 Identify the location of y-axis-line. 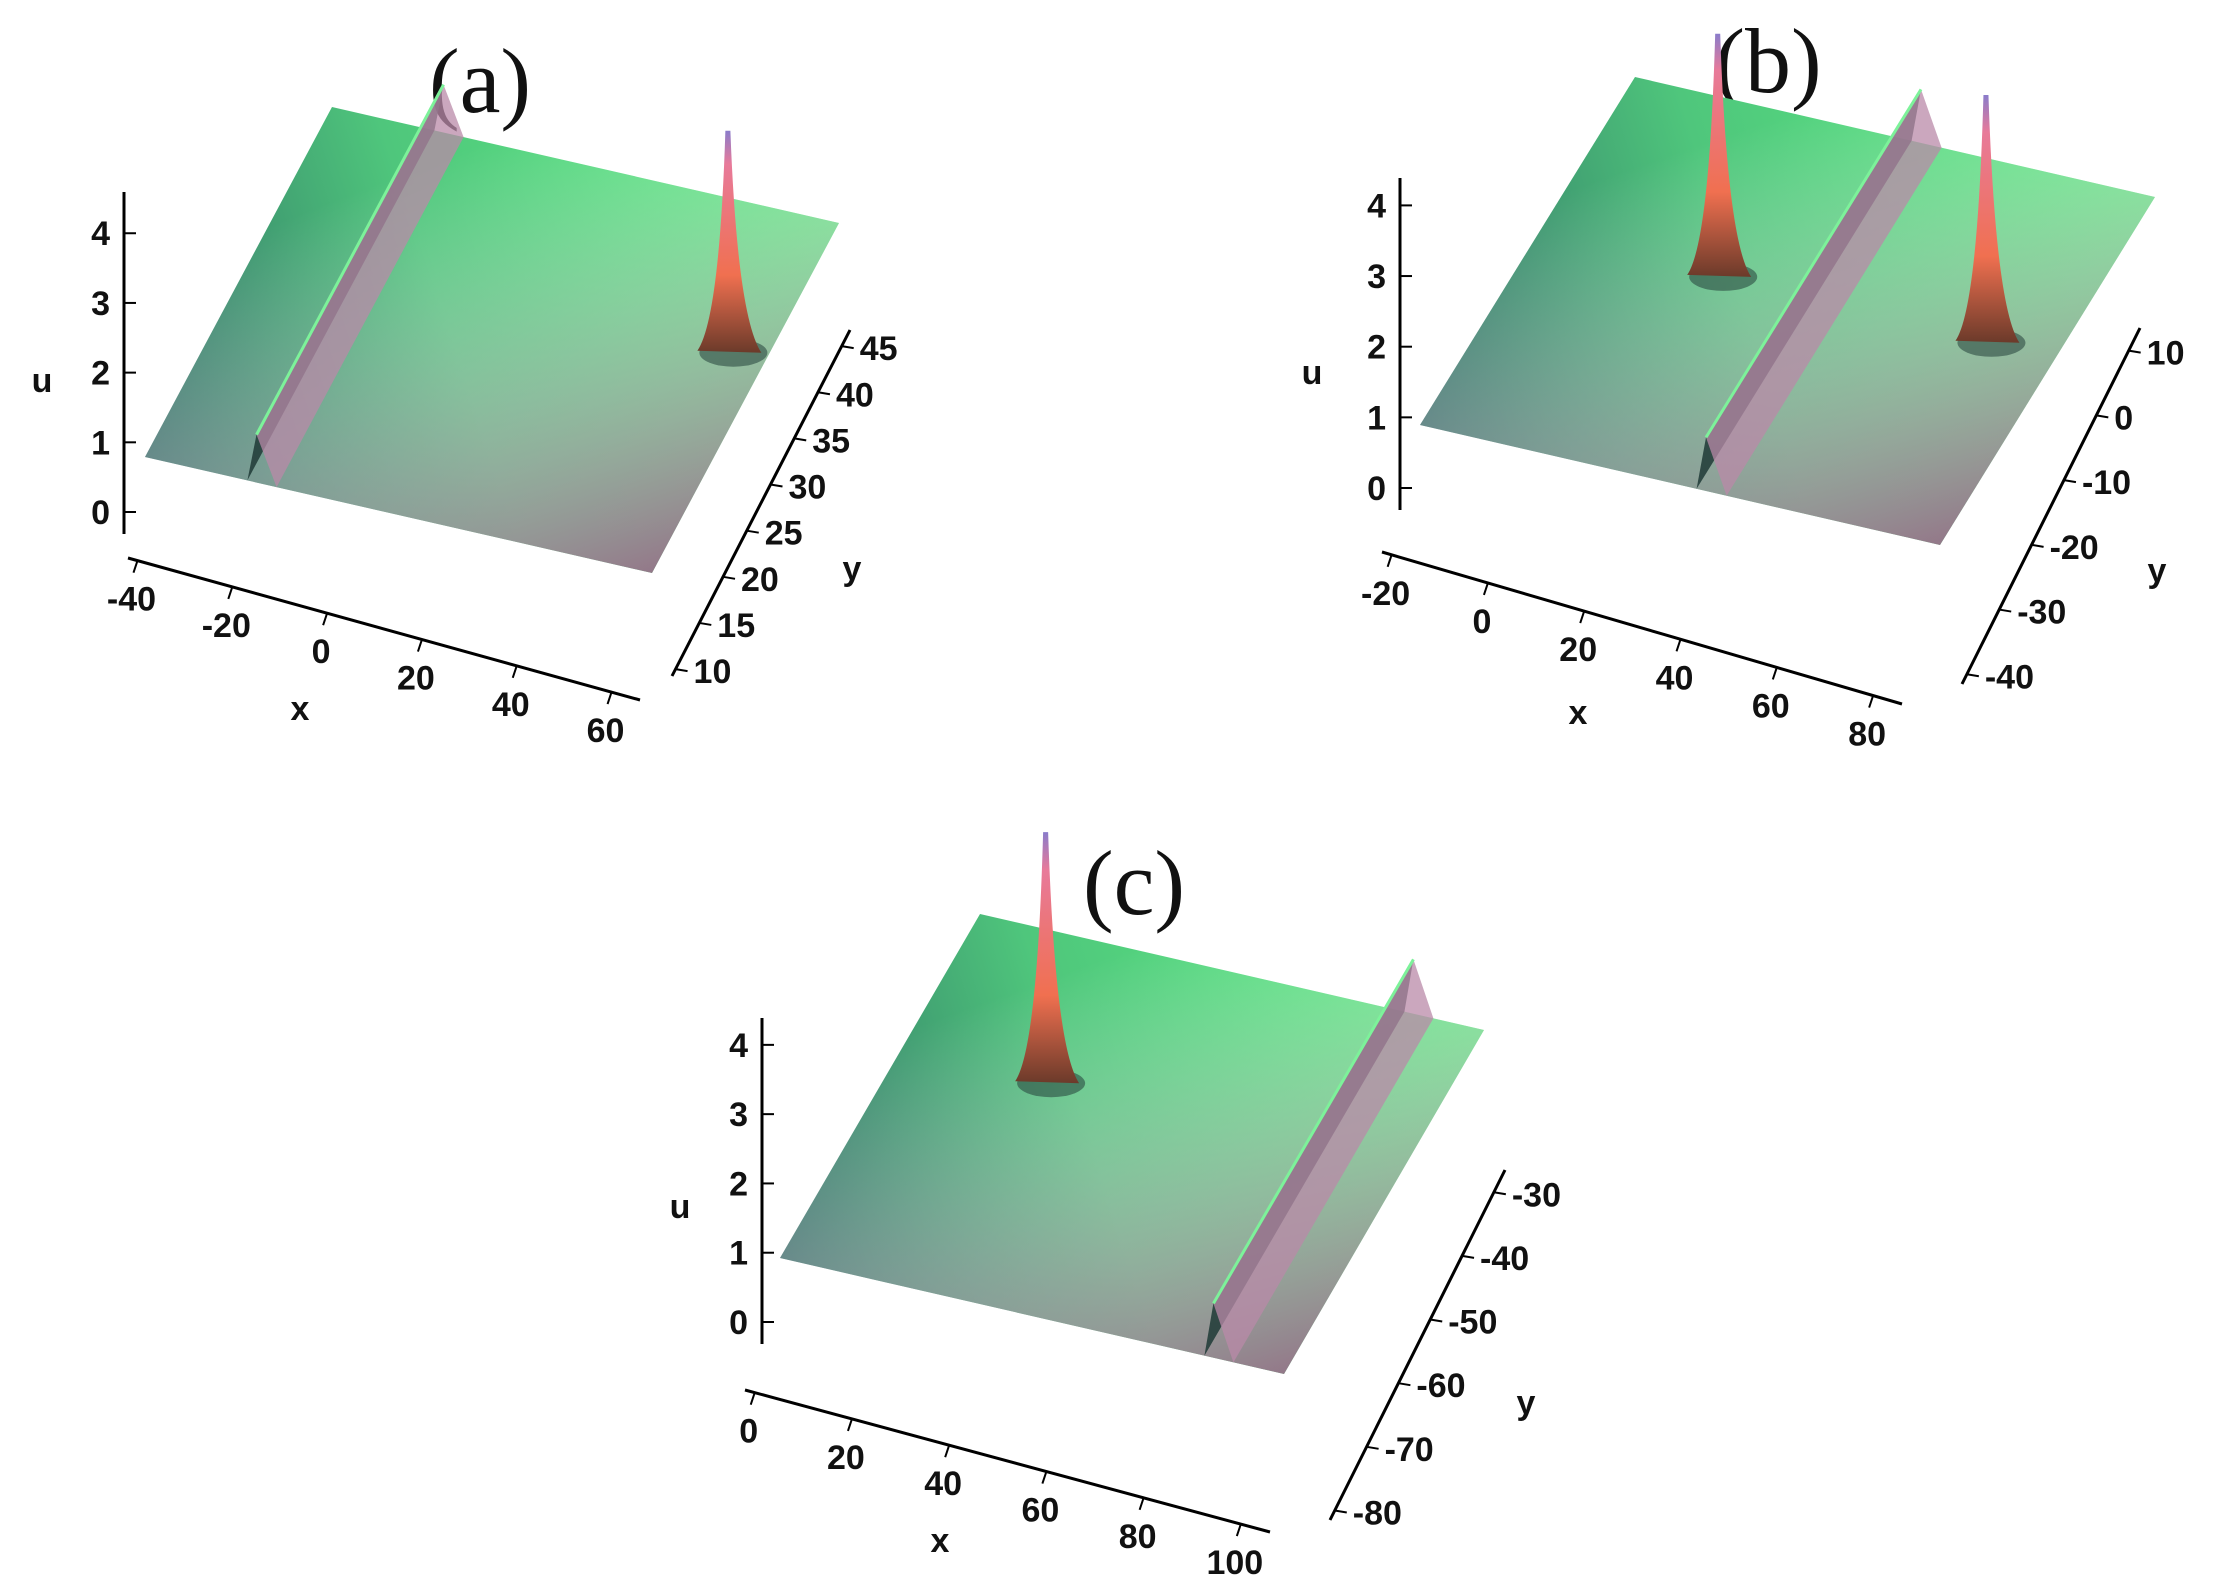
(1417, 1345).